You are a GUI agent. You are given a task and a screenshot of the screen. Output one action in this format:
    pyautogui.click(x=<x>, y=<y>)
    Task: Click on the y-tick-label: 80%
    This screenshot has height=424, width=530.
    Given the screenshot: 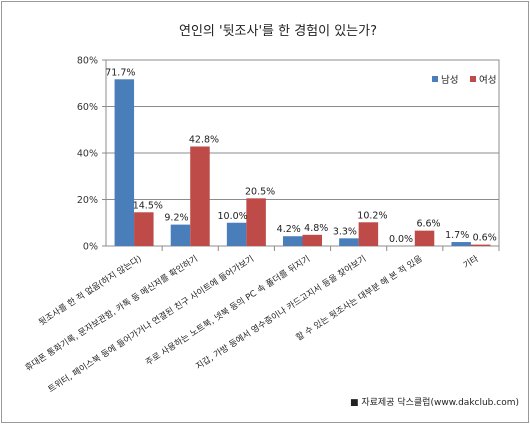 What is the action you would take?
    pyautogui.click(x=87, y=61)
    